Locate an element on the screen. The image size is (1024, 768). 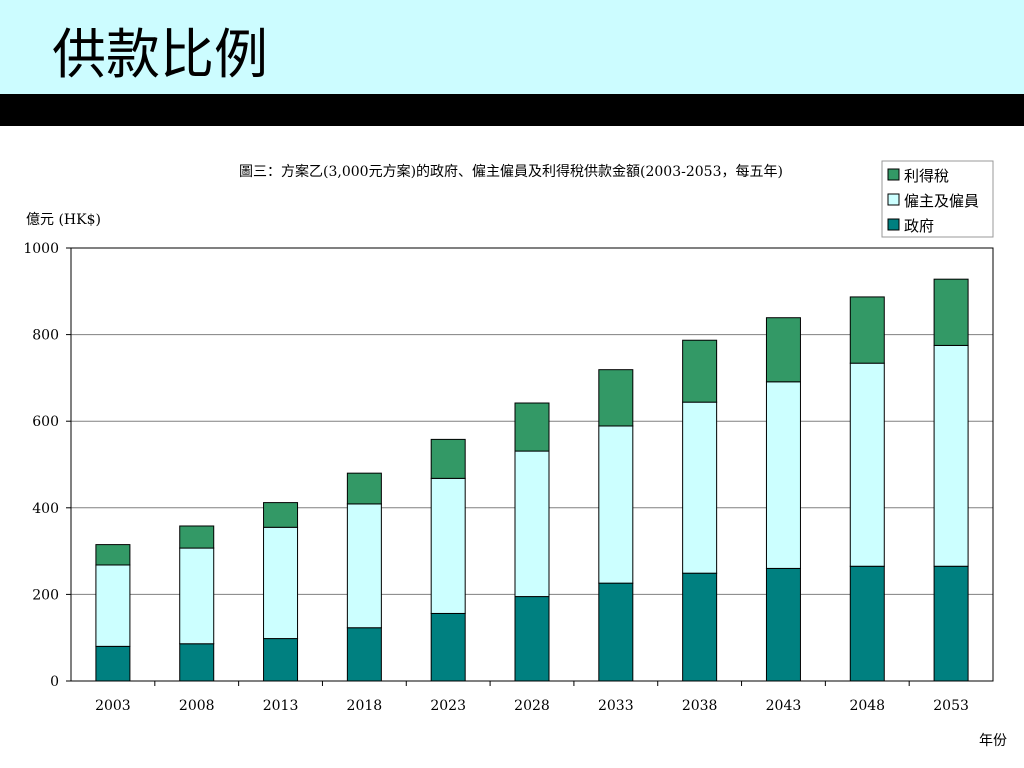
x-tick-label: 2053 is located at coordinates (951, 706).